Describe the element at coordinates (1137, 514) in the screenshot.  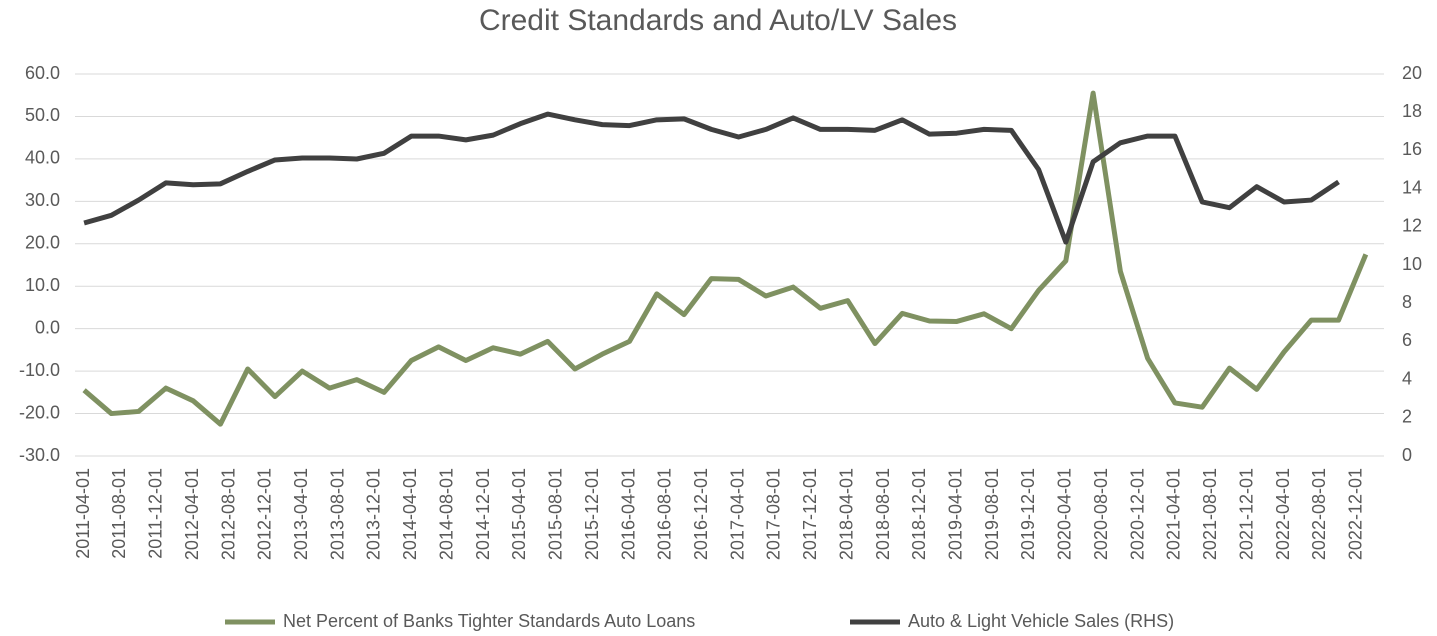
I see `x-tick-label: 2020-12-01` at that location.